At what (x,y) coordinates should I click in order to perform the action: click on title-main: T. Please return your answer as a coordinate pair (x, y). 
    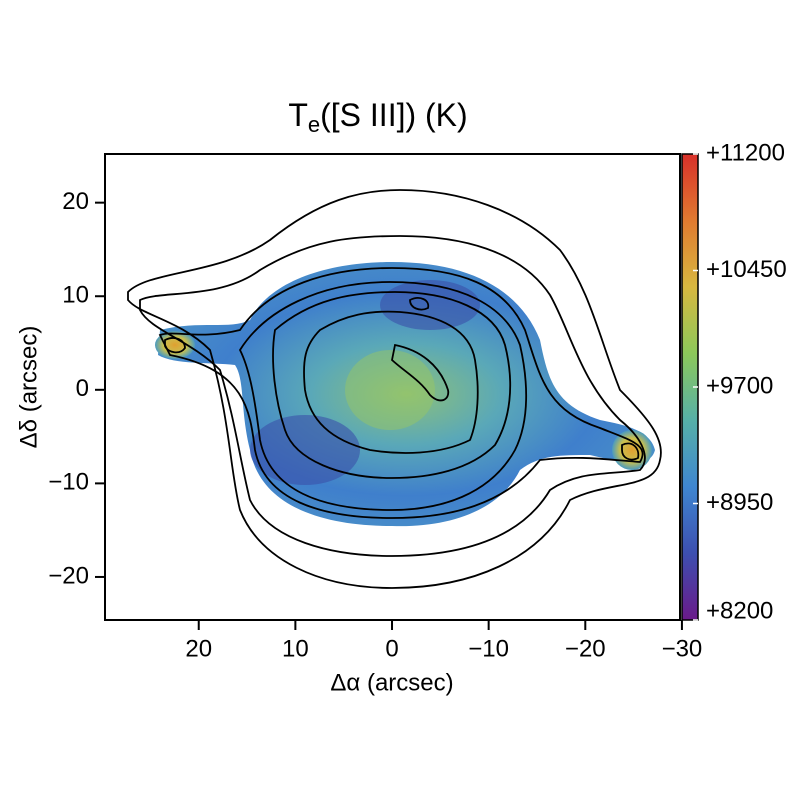
    Looking at the image, I should click on (298, 115).